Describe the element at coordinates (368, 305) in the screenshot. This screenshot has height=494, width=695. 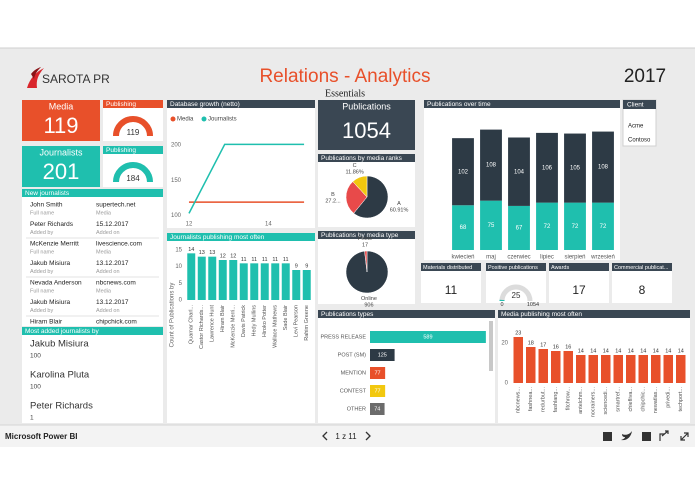
I see `pie-value-label: 906` at that location.